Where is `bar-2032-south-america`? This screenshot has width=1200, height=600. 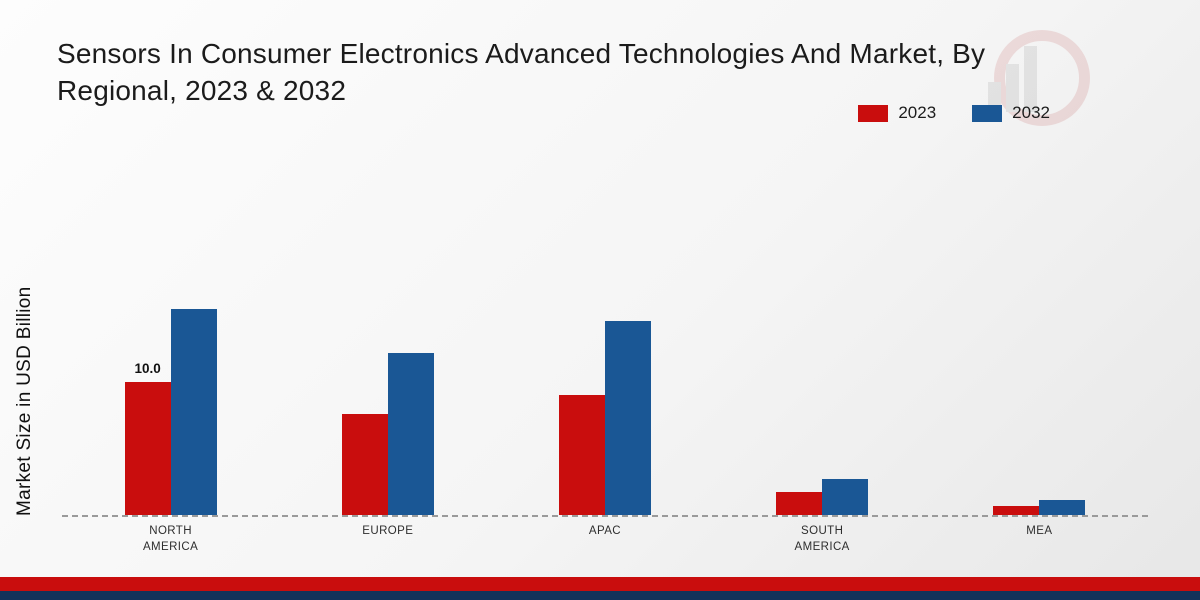 bar-2032-south-america is located at coordinates (845, 497).